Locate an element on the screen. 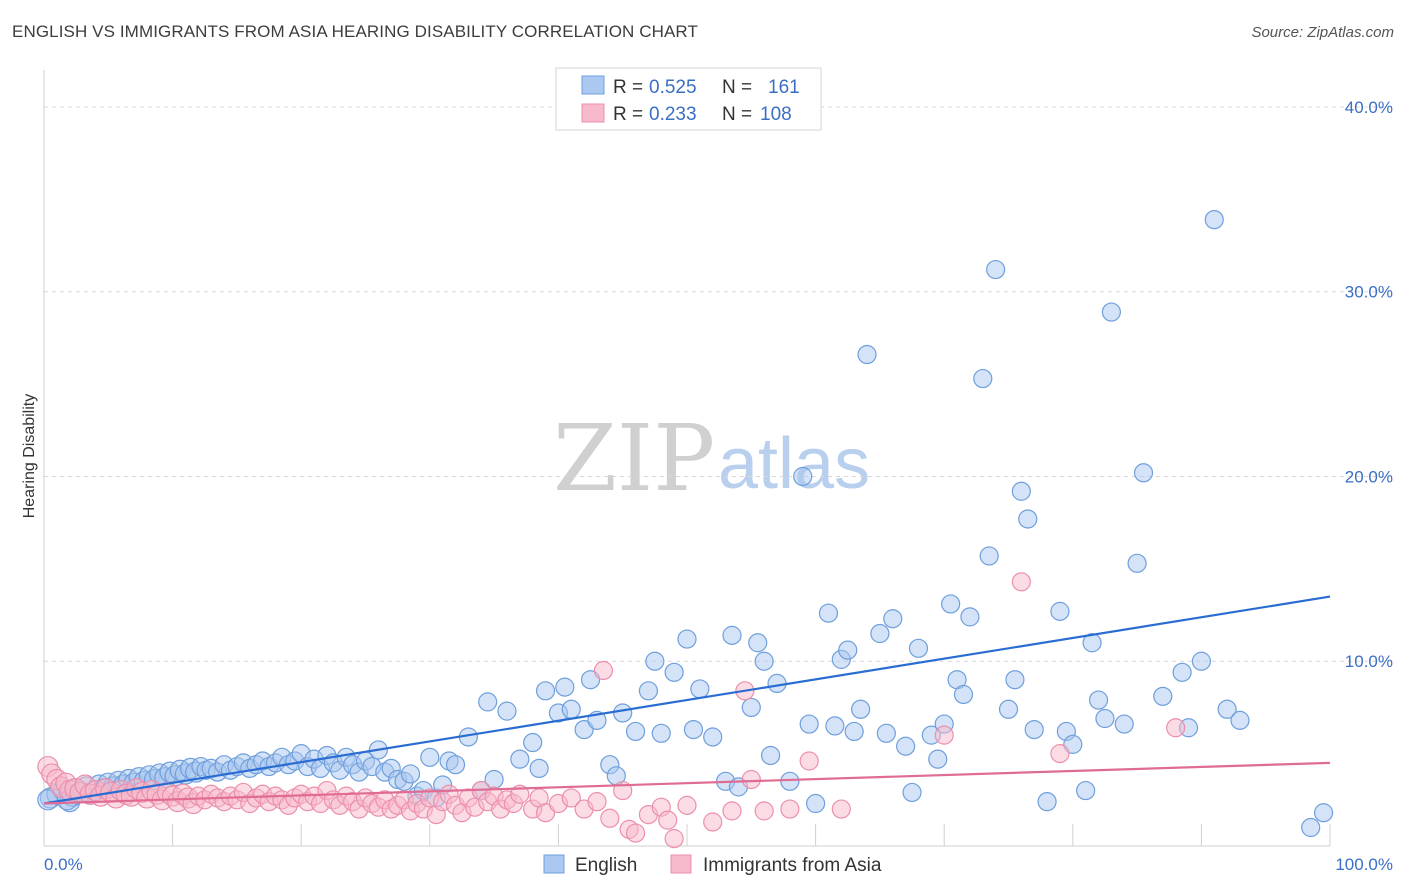 This screenshot has width=1406, height=892. top-legend: R = 0.525 N = 161 R = 0.233 N = 108 is located at coordinates (688, 99).